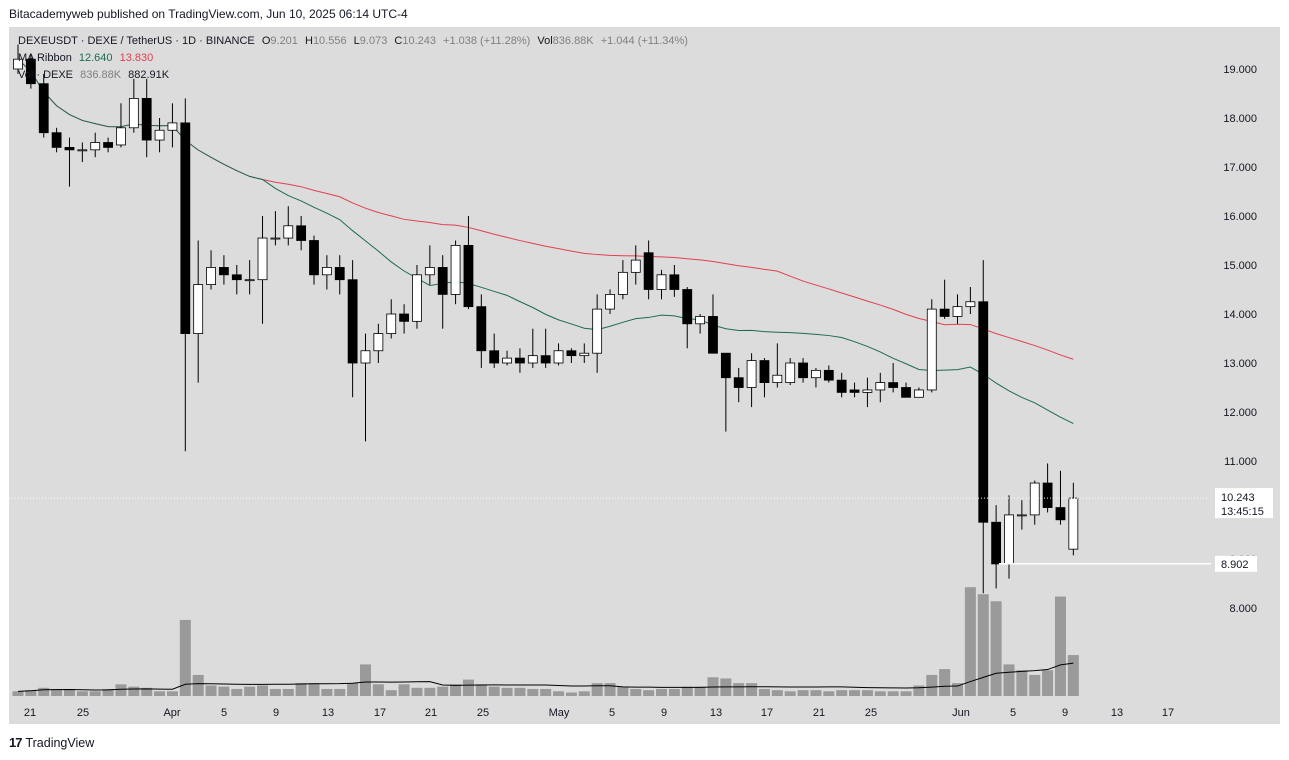 This screenshot has height=760, width=1289. I want to click on time-tick-label: 17, so click(767, 713).